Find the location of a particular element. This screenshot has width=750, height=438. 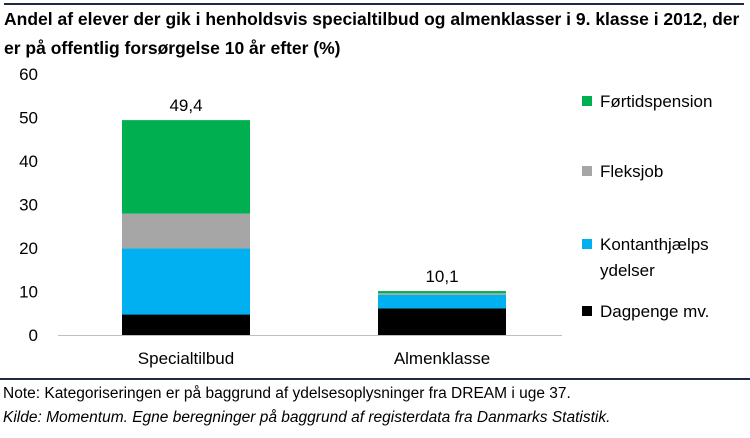

legend-label: Førtidspension is located at coordinates (656, 101).